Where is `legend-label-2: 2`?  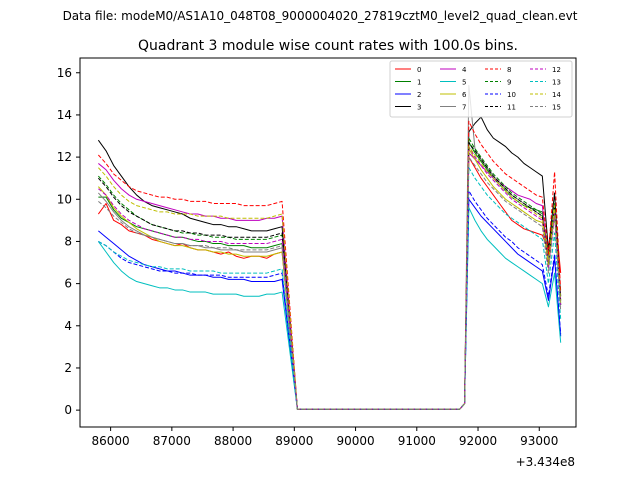 legend-label-2: 2 is located at coordinates (419, 95).